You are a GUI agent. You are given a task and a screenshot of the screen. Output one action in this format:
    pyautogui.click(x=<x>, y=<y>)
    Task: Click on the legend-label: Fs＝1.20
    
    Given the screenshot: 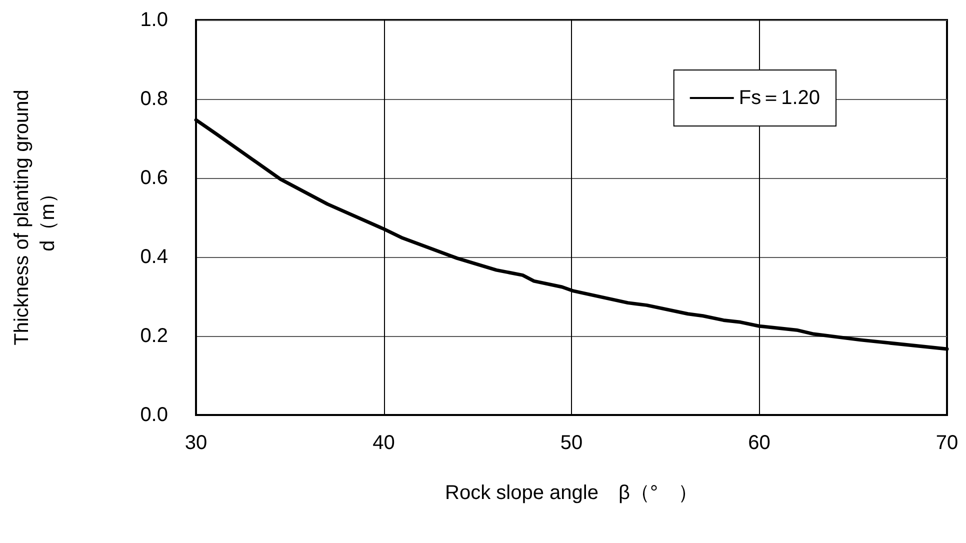 What is the action you would take?
    pyautogui.click(x=779, y=98)
    